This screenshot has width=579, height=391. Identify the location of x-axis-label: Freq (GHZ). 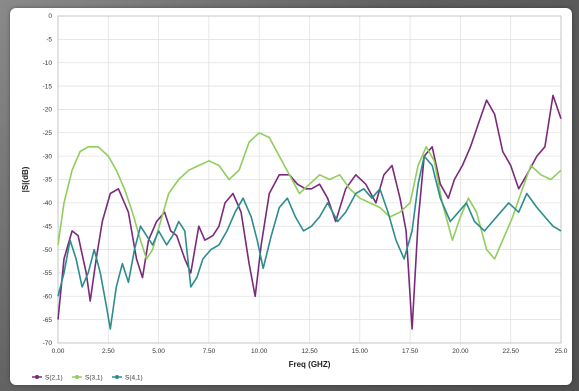
(310, 364).